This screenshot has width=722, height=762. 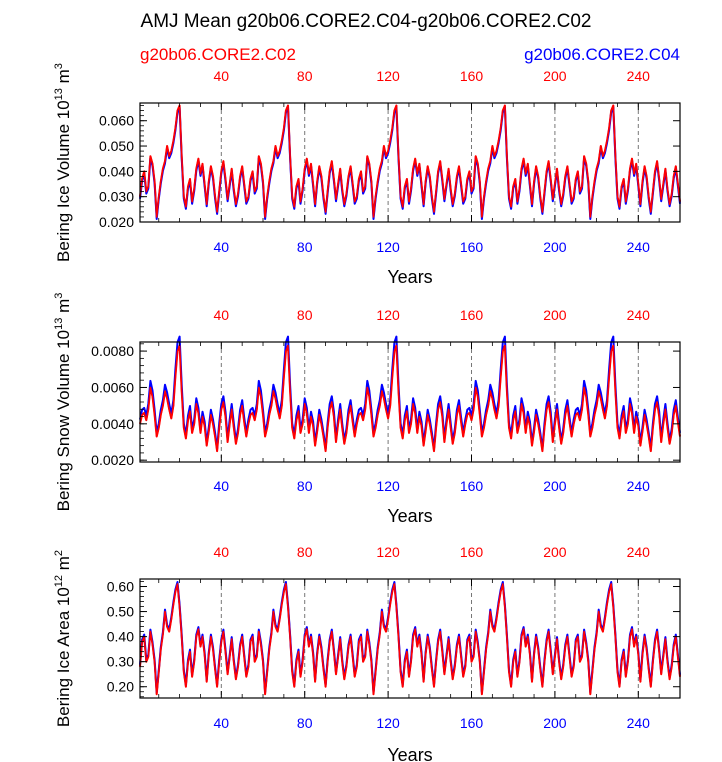 What do you see at coordinates (63, 402) in the screenshot?
I see `y-axis-label: Bering Snow Volume 1013 m3` at bounding box center [63, 402].